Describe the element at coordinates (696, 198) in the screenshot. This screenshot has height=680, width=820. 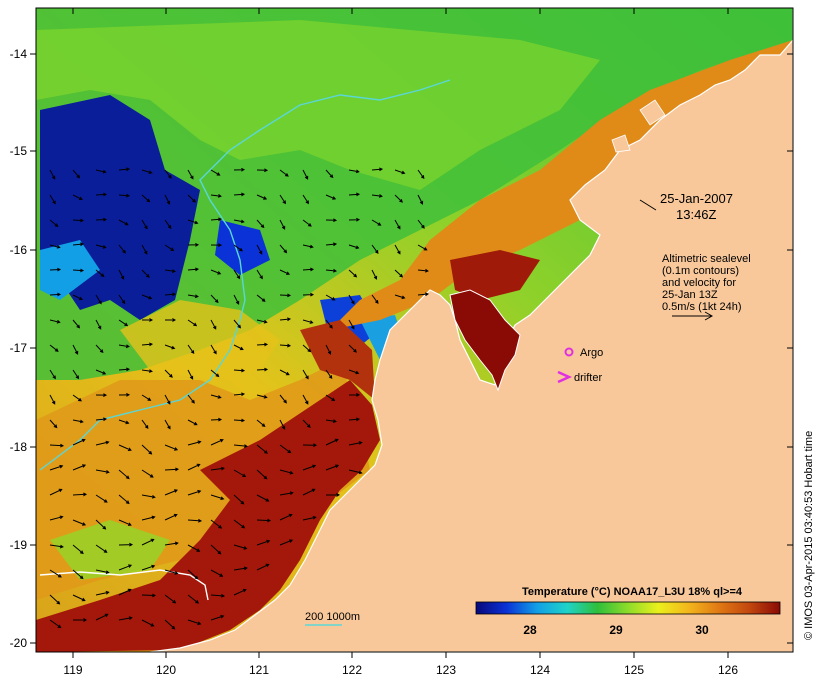
I see `timestamp-date: 25-Jan-2007` at that location.